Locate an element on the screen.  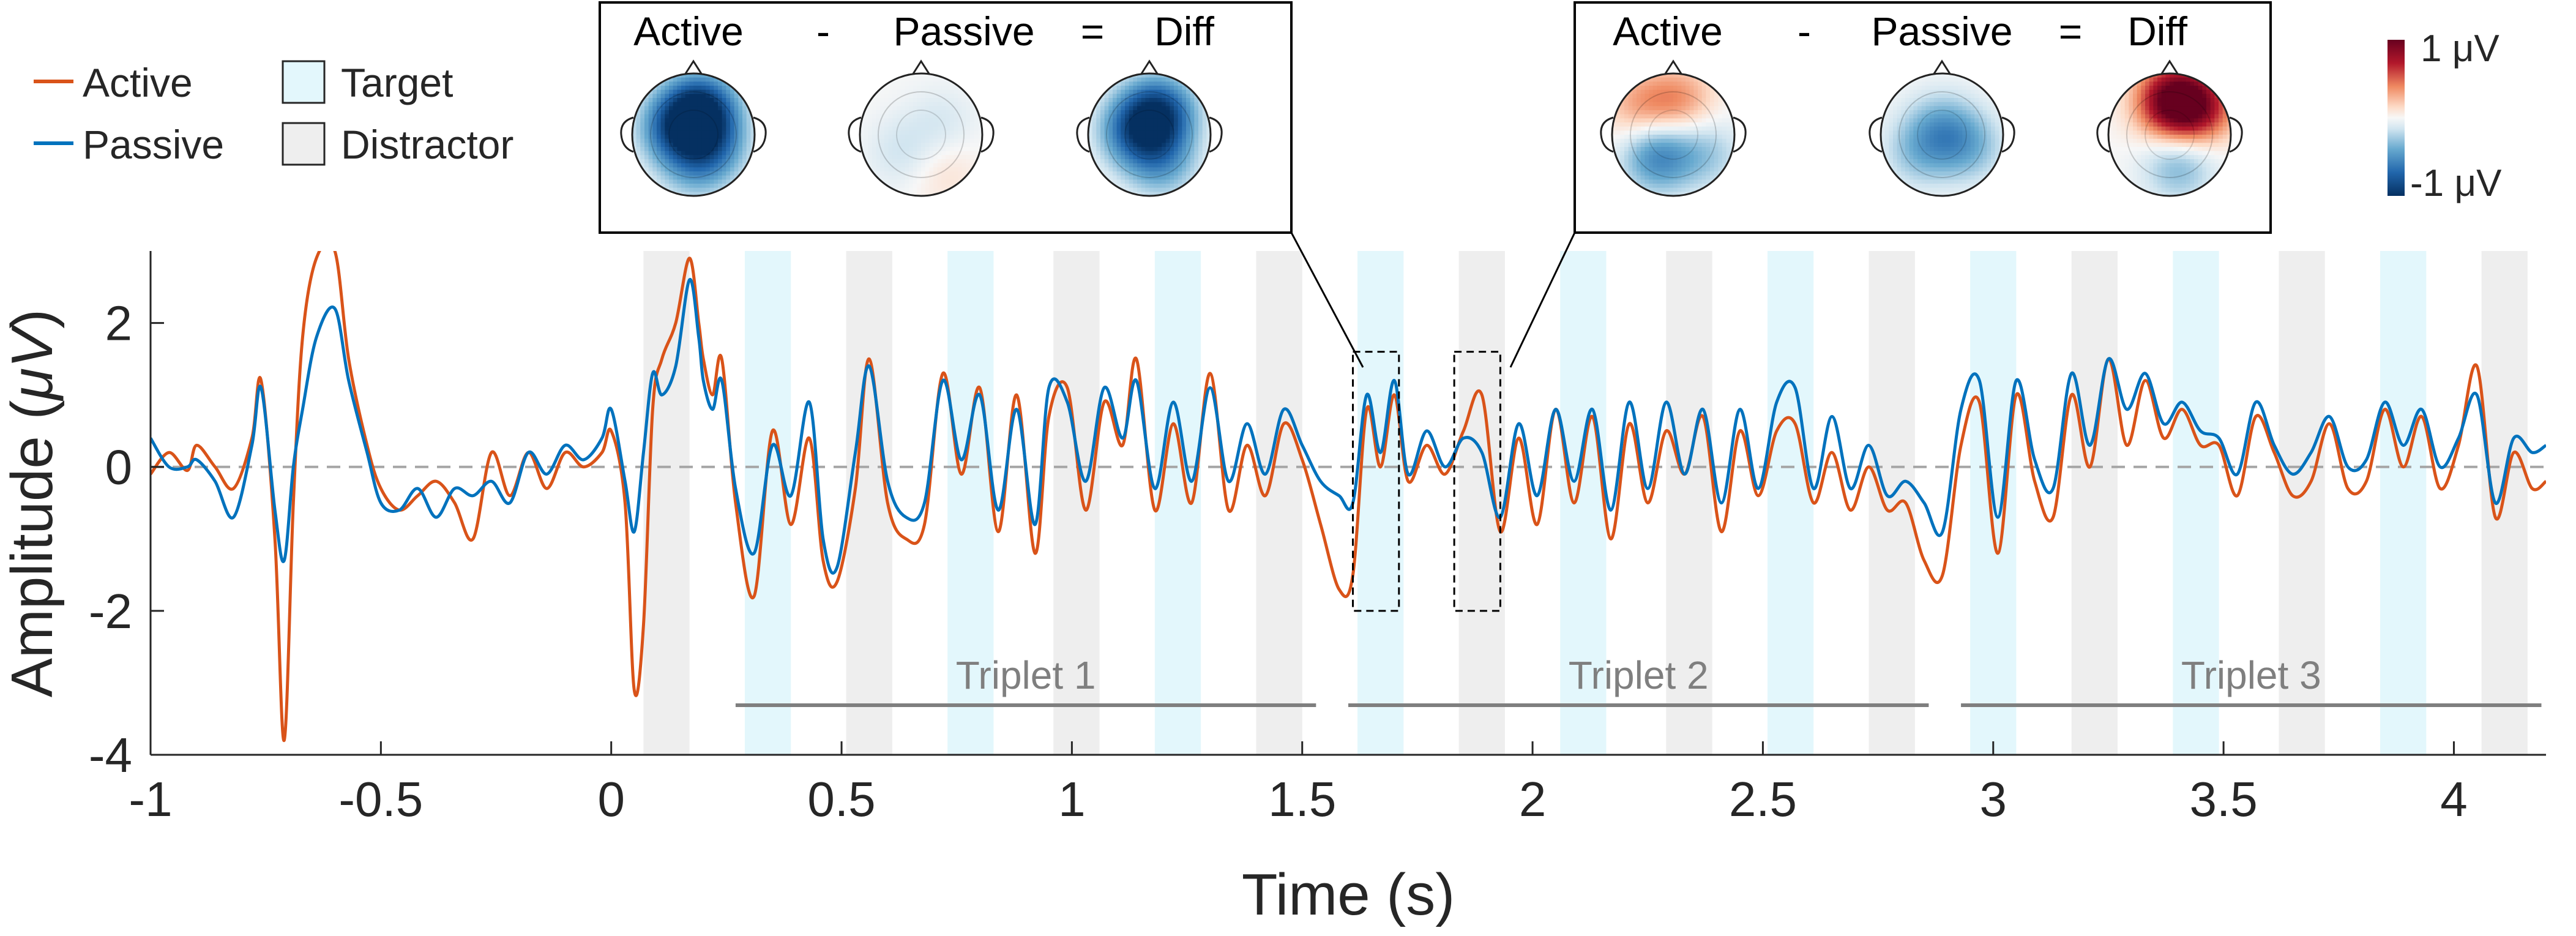
y-ticks: -4 -2 0 2 is located at coordinates (126, 539).